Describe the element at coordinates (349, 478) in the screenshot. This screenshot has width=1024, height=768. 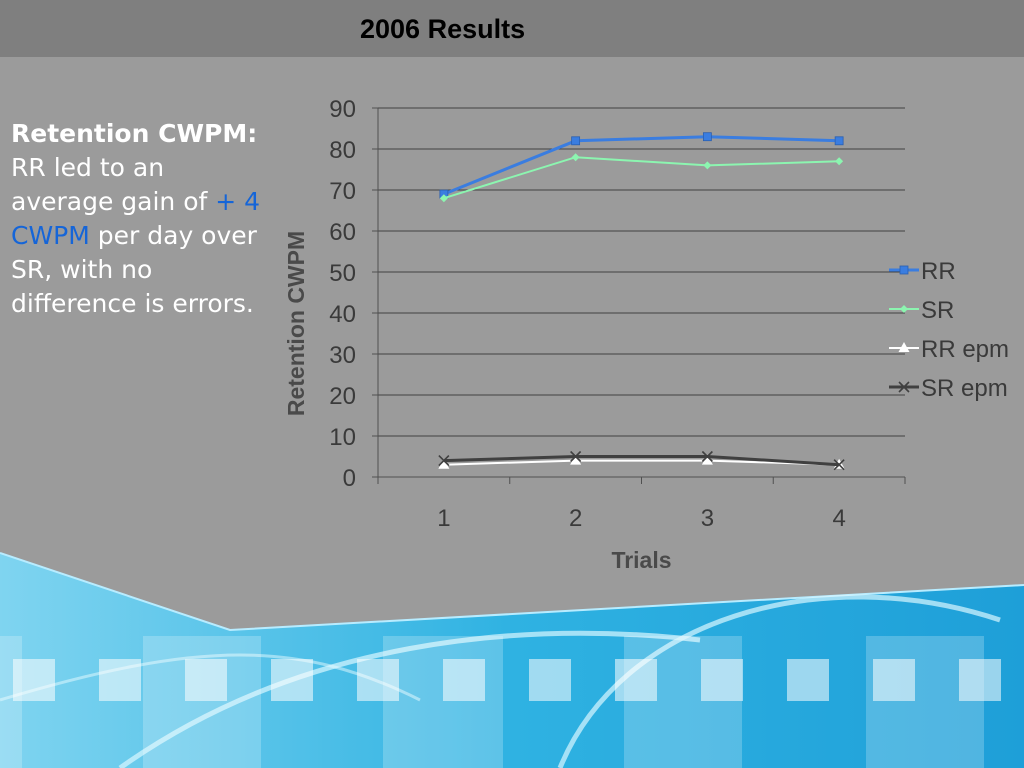
I see `y-tick-label: 0` at that location.